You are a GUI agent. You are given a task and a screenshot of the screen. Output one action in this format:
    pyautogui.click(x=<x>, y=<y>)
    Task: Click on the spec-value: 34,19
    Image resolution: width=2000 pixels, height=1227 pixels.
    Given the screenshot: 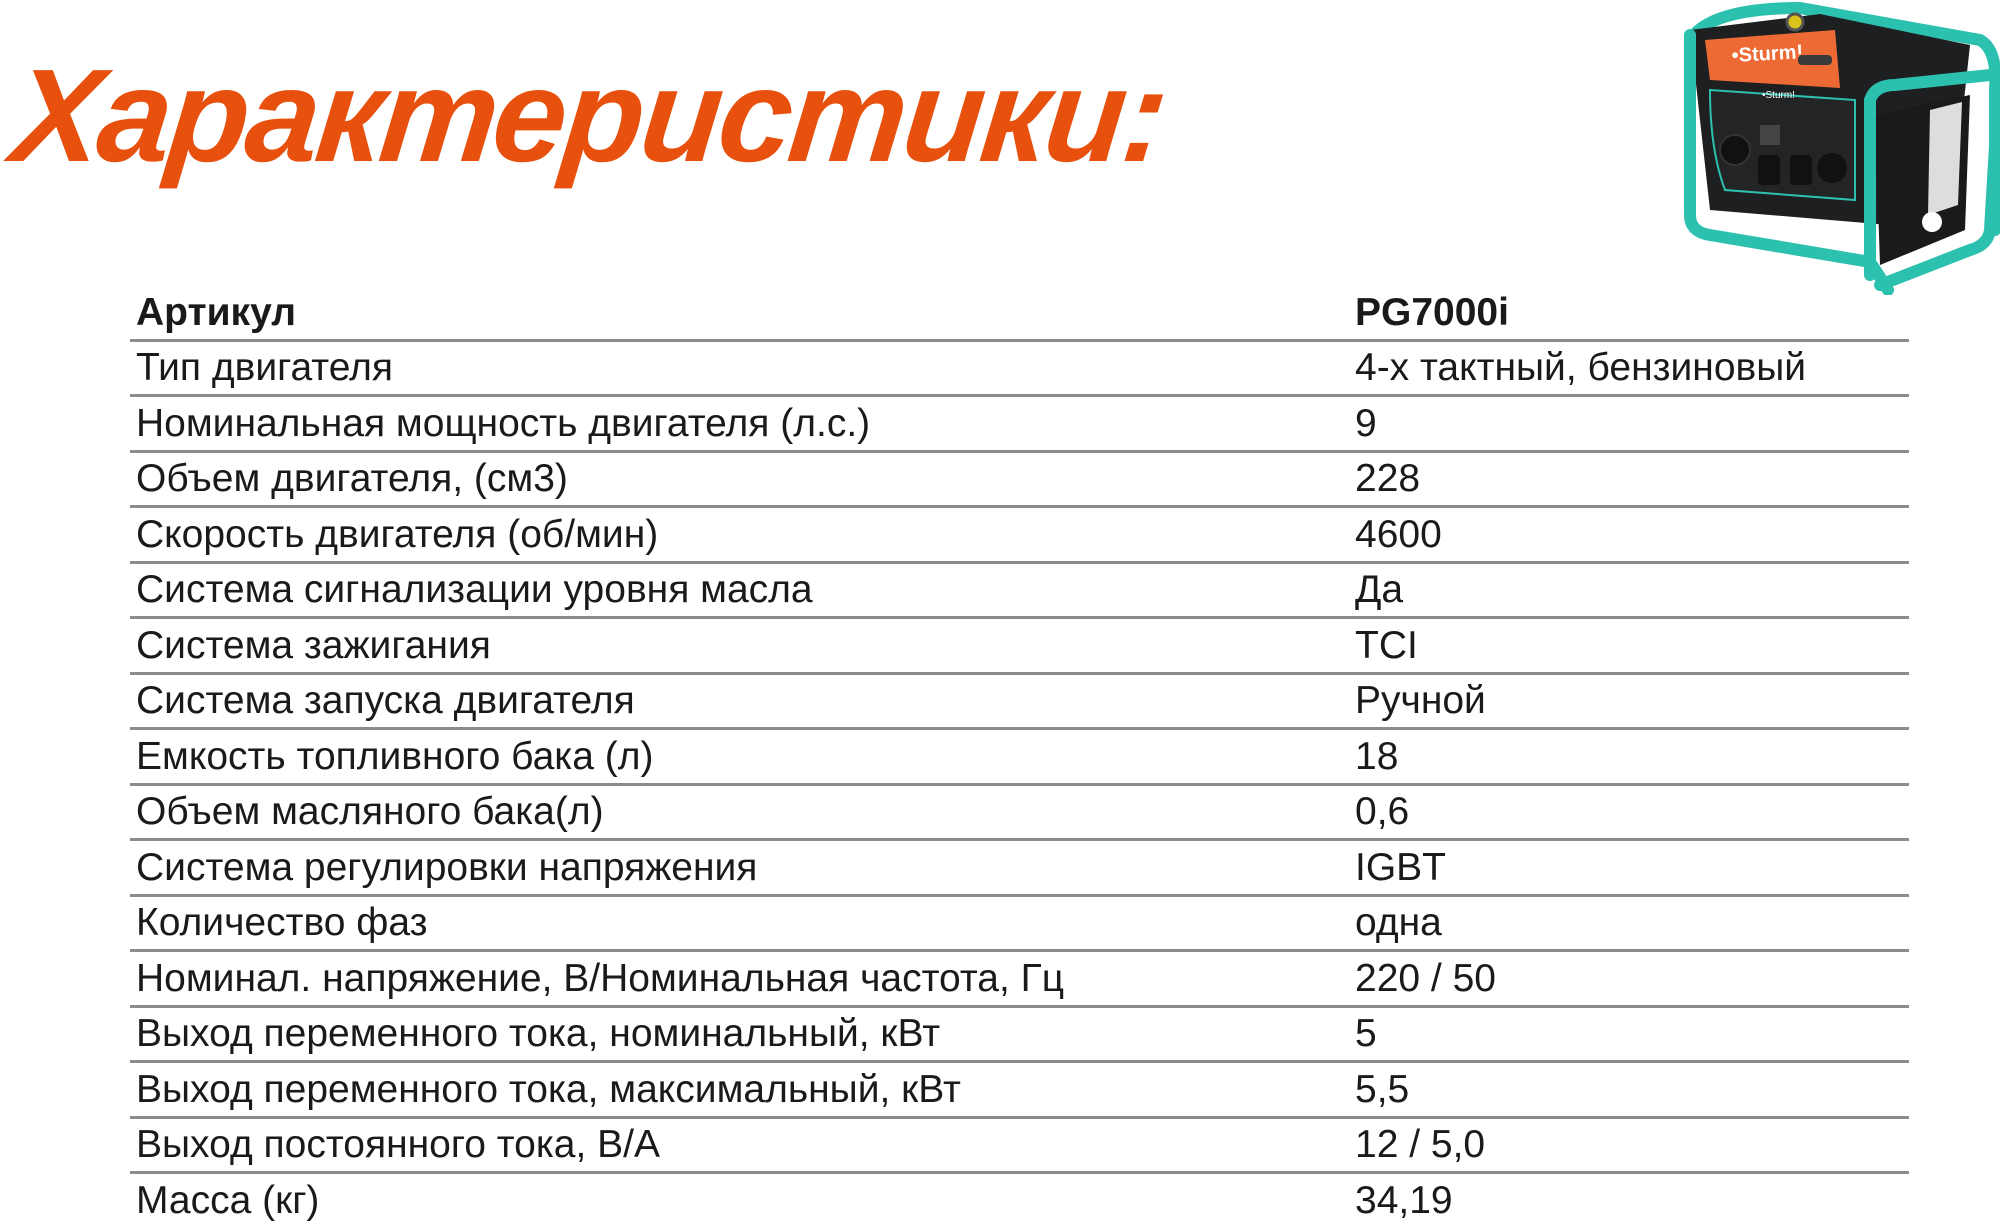 What is the action you would take?
    pyautogui.click(x=1404, y=1200)
    